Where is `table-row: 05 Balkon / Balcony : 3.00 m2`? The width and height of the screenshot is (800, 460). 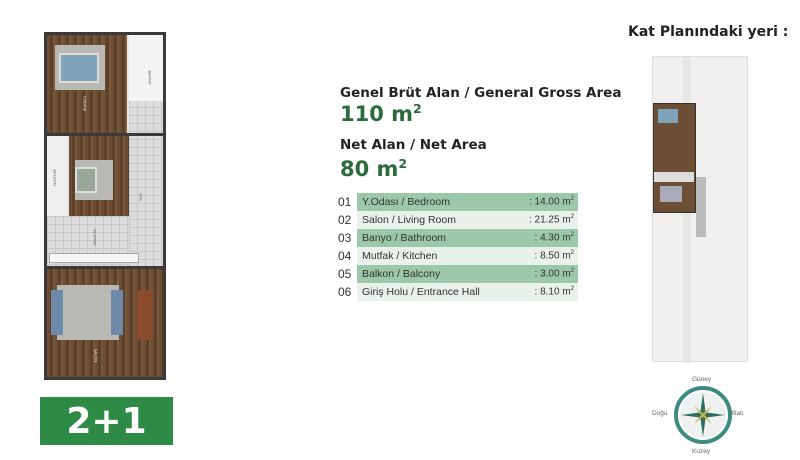 table-row: 05 Balkon / Balcony : 3.00 m2 is located at coordinates (458, 274).